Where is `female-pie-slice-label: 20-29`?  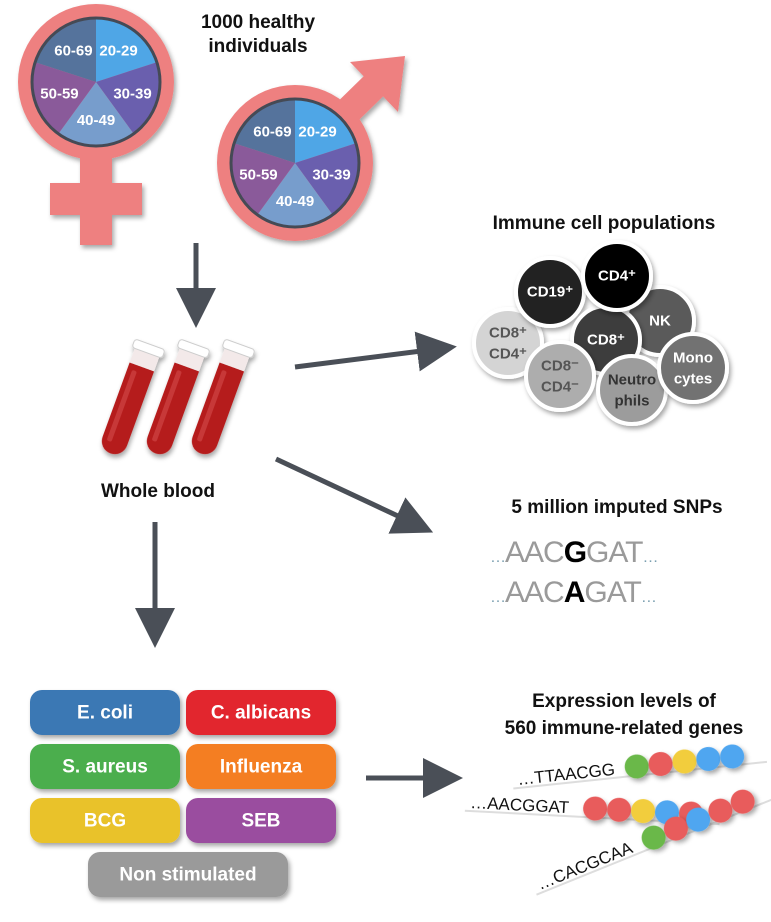 female-pie-slice-label: 20-29 is located at coordinates (118, 50).